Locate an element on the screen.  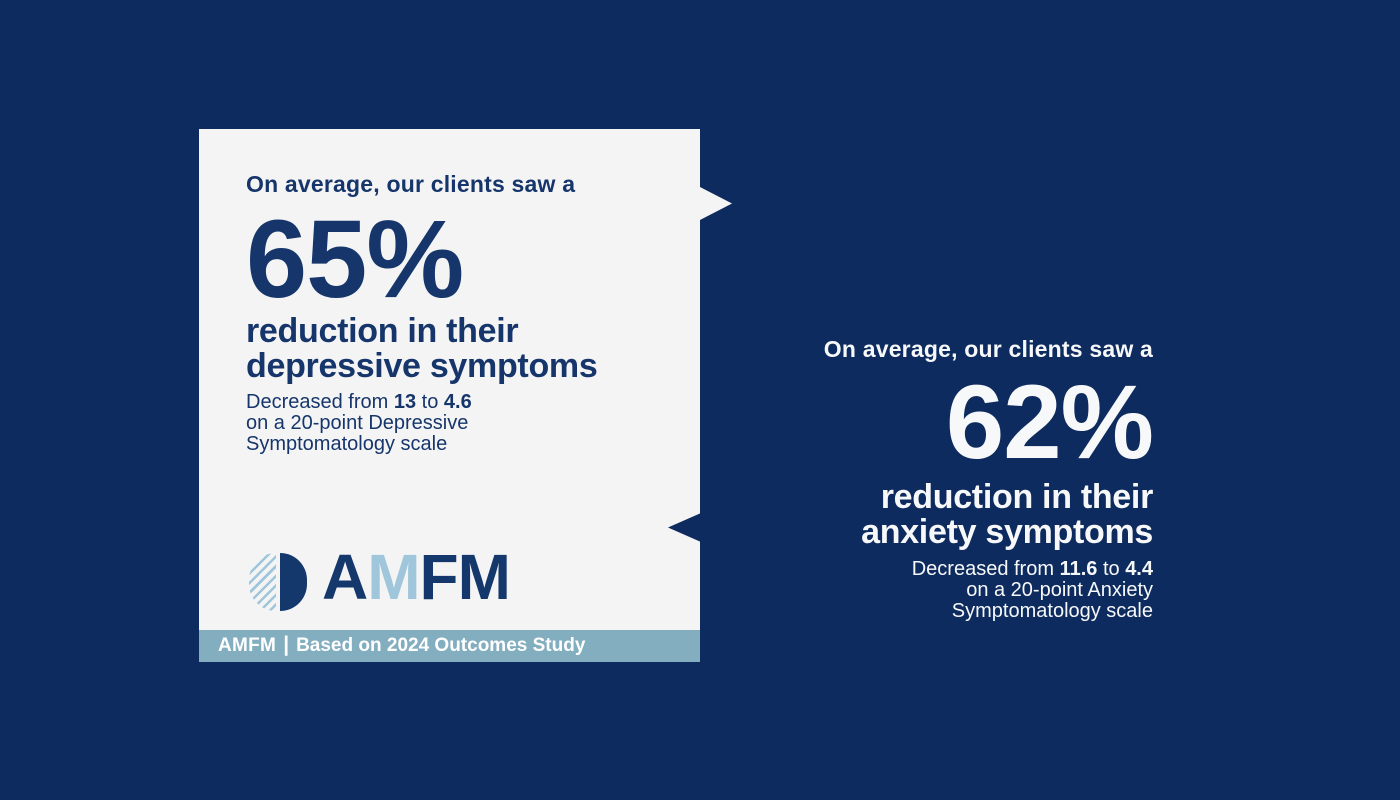
logo-solid-half-circle is located at coordinates (293, 582).